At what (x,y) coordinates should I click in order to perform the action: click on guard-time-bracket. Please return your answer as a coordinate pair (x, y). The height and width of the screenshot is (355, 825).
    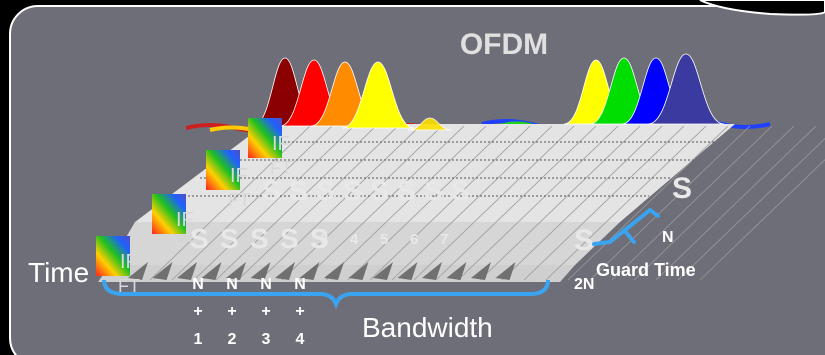
    Looking at the image, I should click on (626, 227).